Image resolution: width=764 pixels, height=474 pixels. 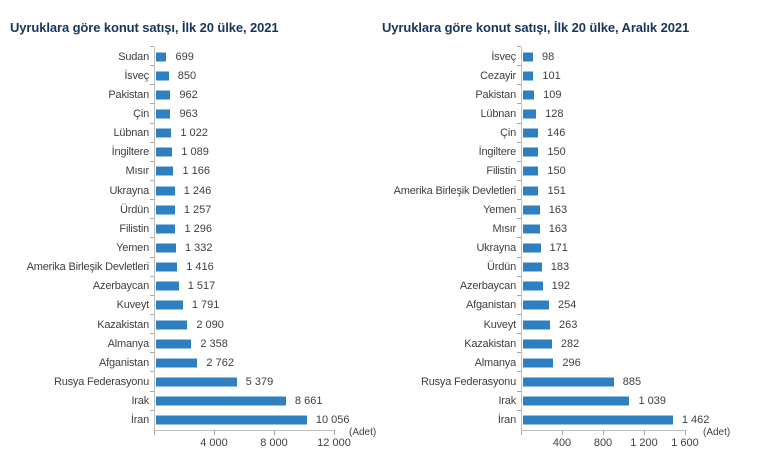 I want to click on category-label: Kazakistan, so click(x=490, y=343).